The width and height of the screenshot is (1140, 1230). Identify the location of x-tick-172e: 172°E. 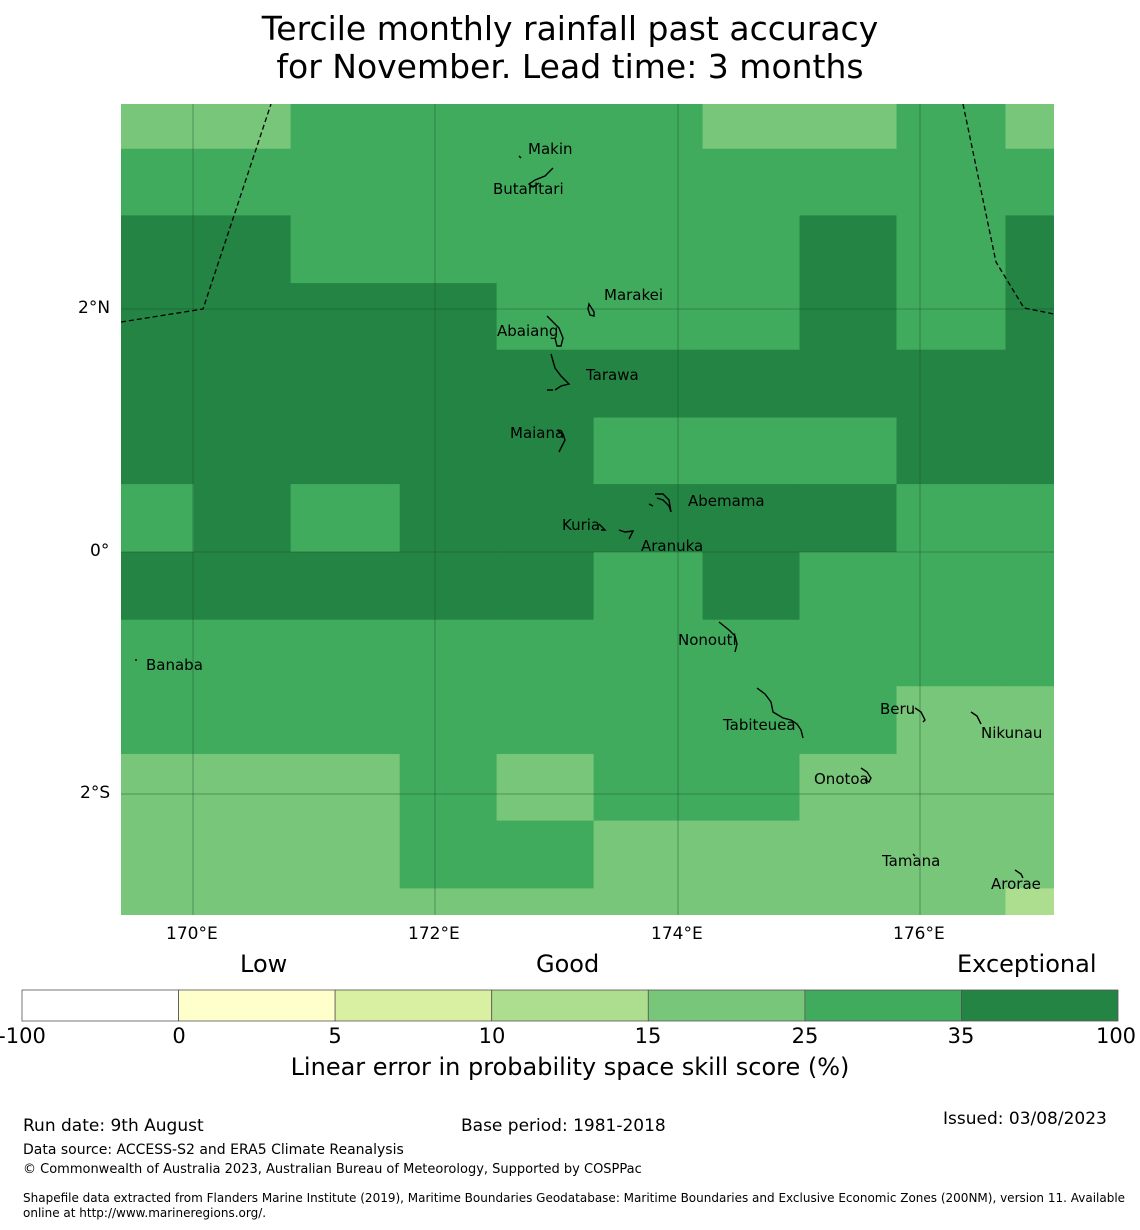
(434, 934).